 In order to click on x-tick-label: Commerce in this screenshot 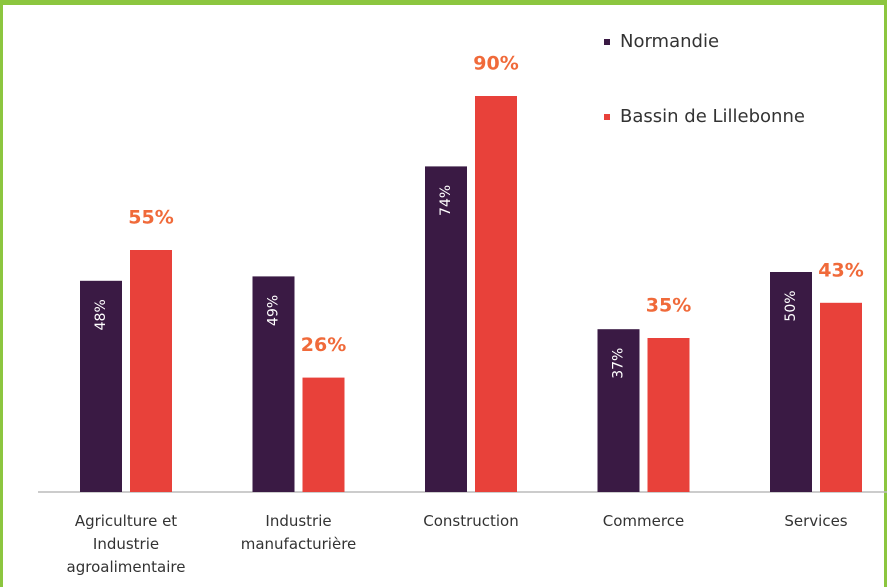, I will do `click(643, 521)`.